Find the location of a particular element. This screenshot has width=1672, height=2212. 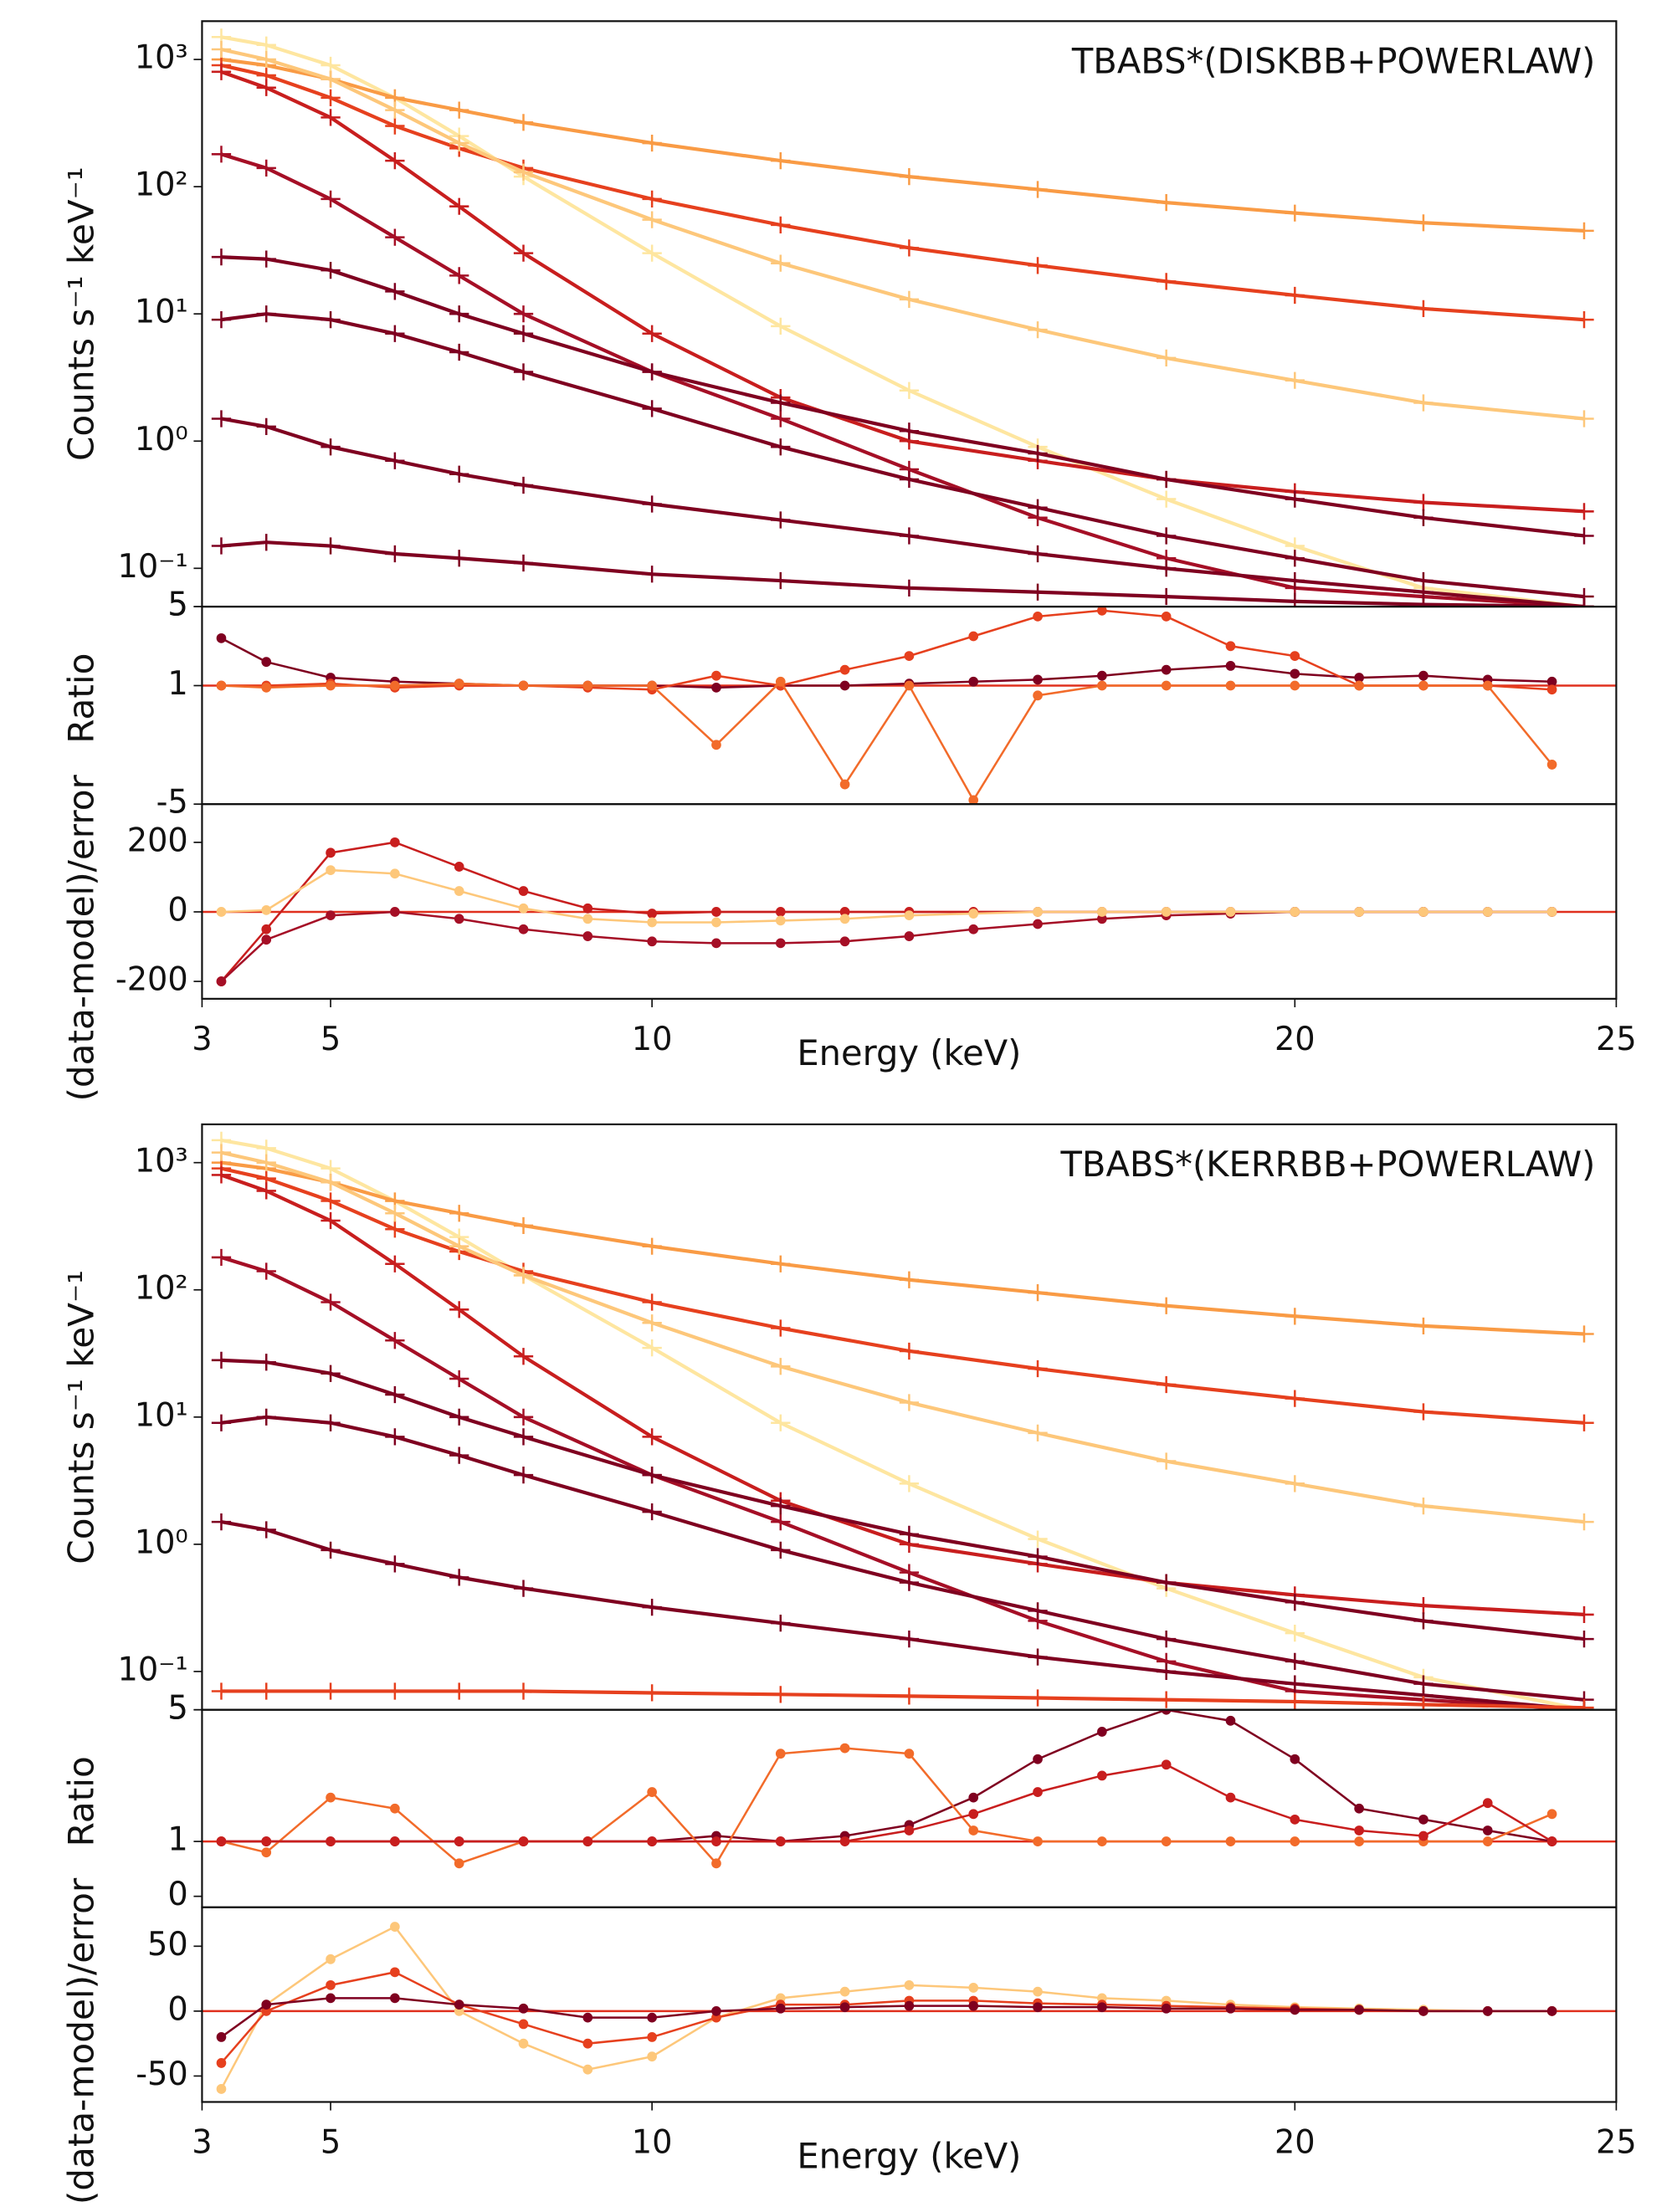

y-tick-label: 10⁰ is located at coordinates (161, 439).